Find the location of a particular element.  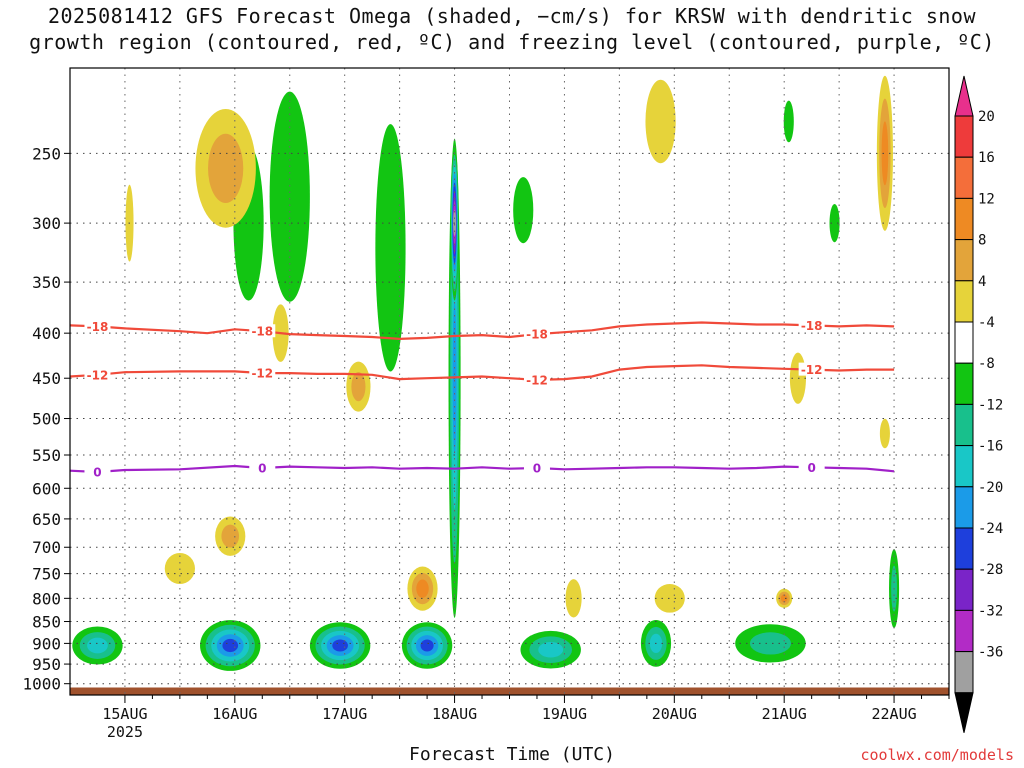

y-tick-label: 850 is located at coordinates (46, 622).